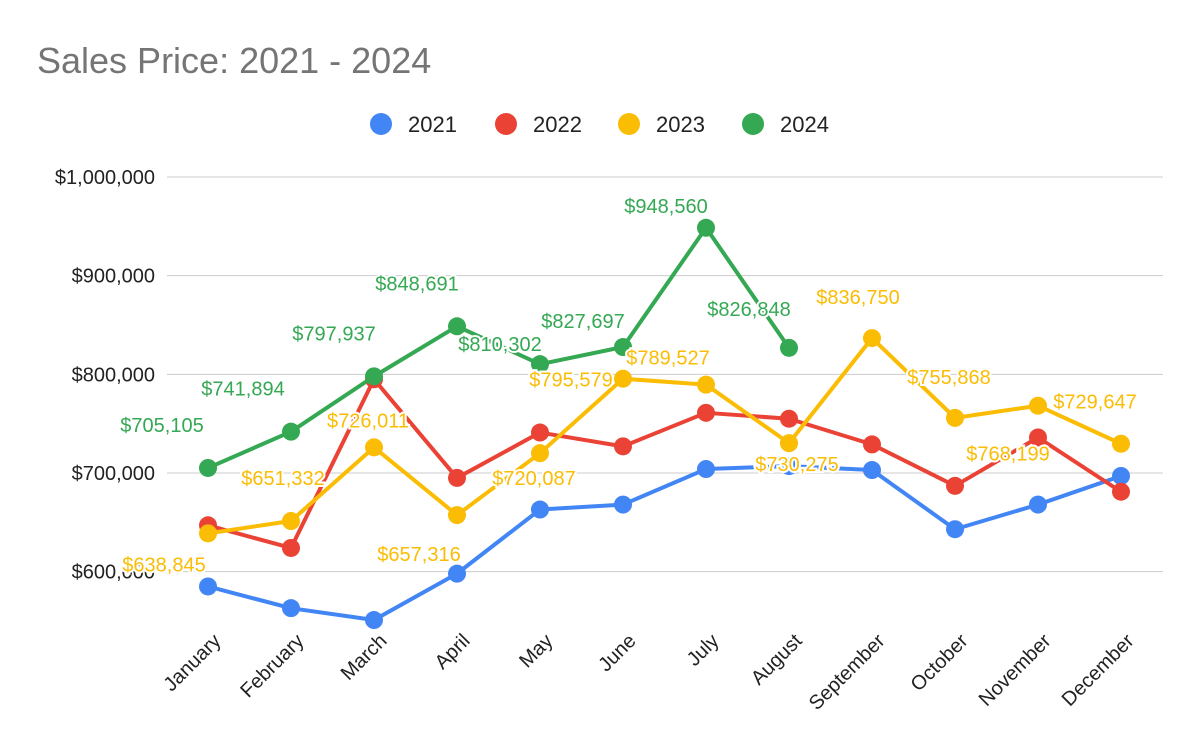  Describe the element at coordinates (113, 573) in the screenshot. I see `y-tick-label: $600,000` at that location.